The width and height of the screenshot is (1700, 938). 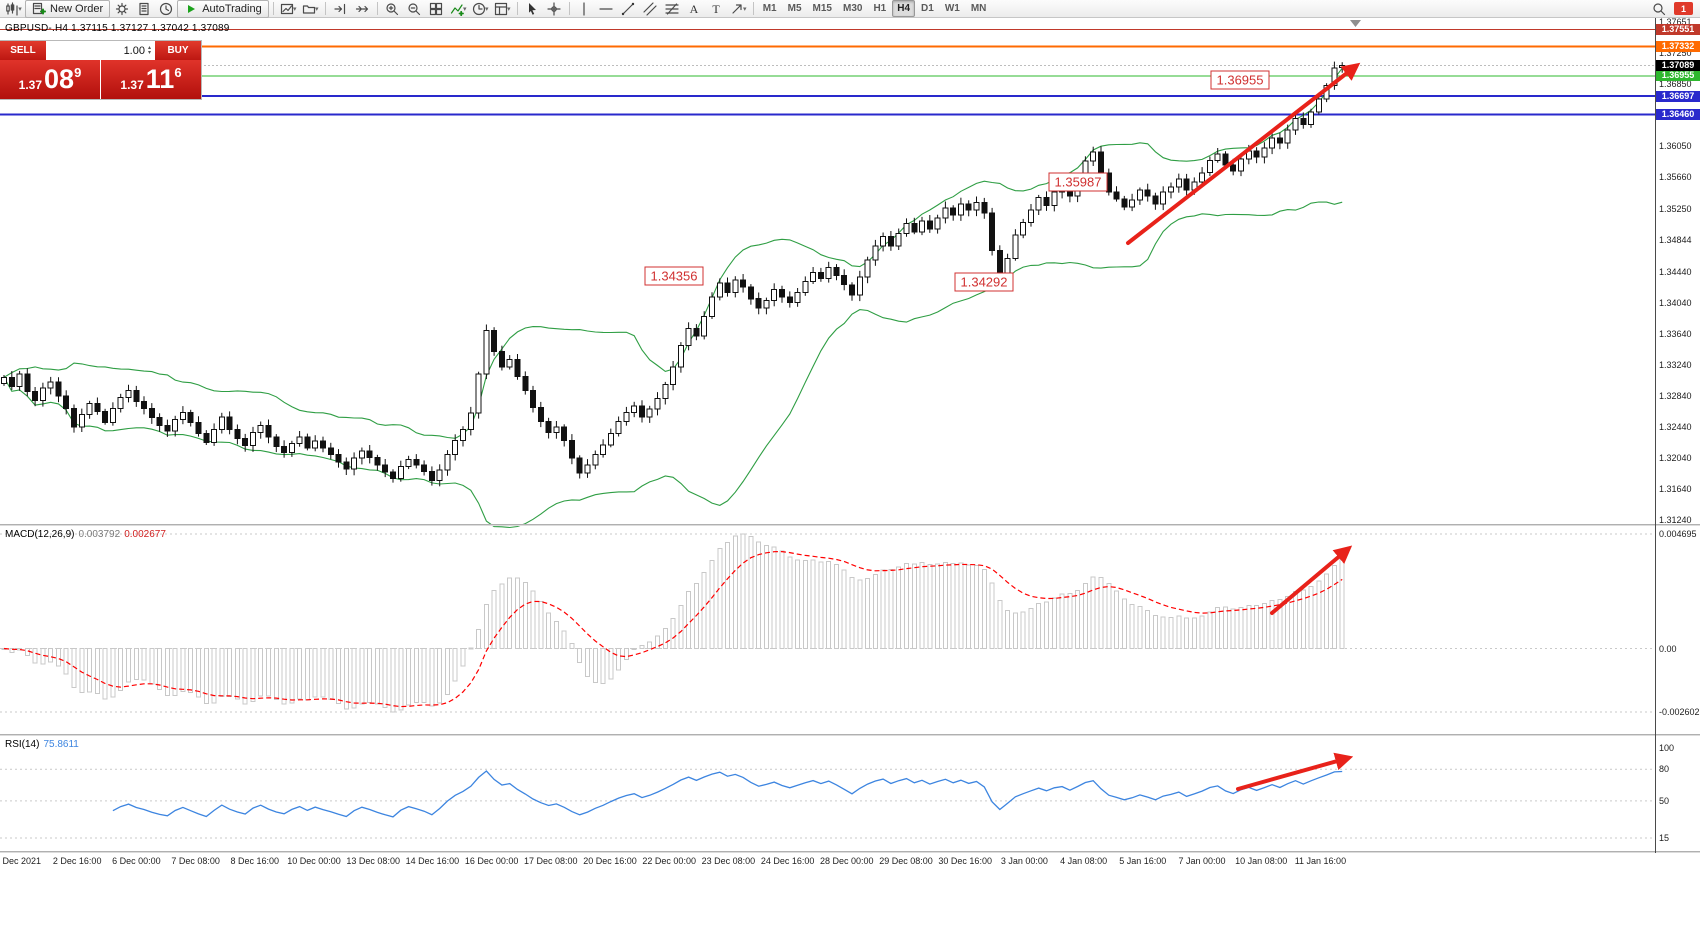 What do you see at coordinates (77, 861) in the screenshot?
I see `time-axis-label: 2 Dec 16:00` at bounding box center [77, 861].